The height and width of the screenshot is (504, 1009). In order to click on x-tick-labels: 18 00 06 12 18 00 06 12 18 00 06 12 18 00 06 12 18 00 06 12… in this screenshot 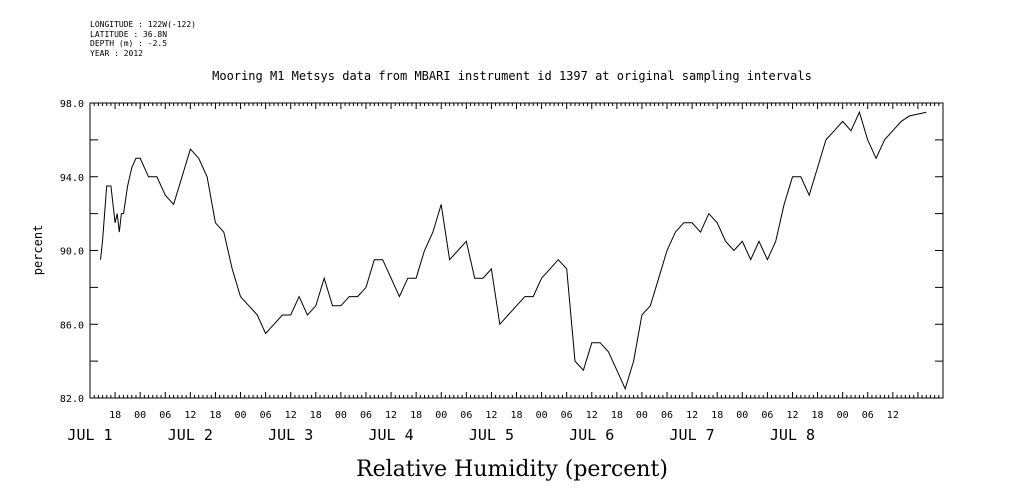, I will do `click(504, 415)`.